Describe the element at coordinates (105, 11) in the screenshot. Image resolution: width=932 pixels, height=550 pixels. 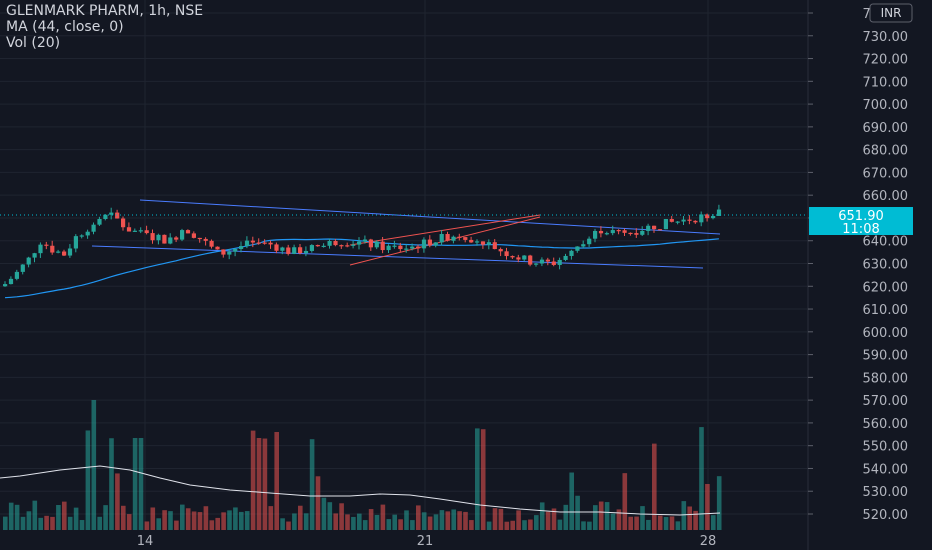
I see `symbol-title: GLENMARK PHARM, 1h, NSE` at that location.